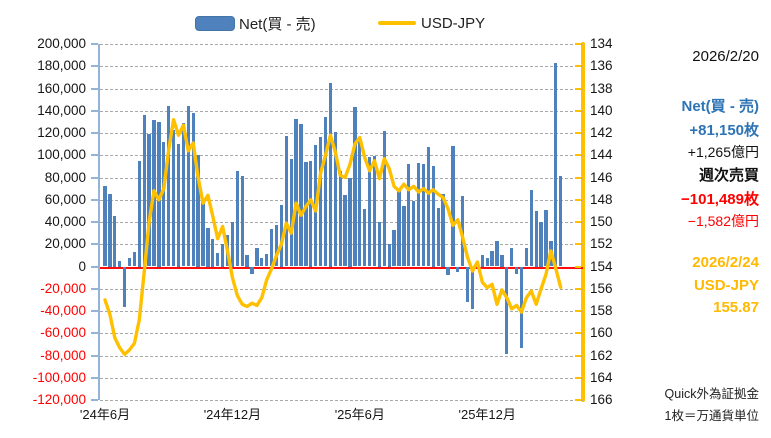  I want to click on y-axis-label-right: 146, so click(601, 177).